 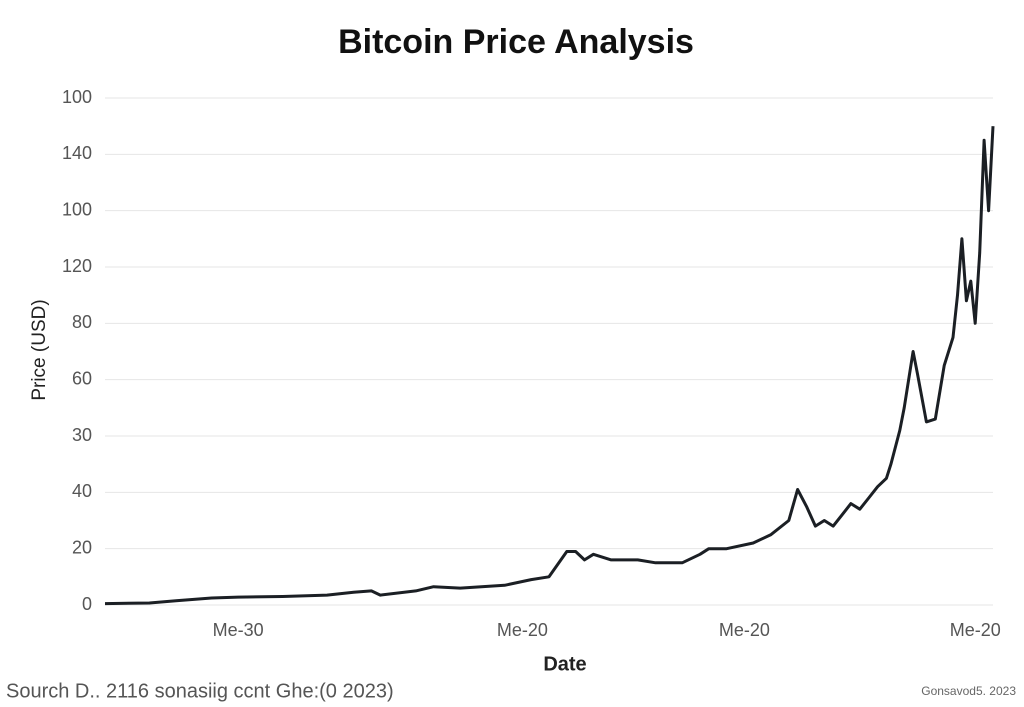 I want to click on y-tick-label: 30, so click(x=82, y=435).